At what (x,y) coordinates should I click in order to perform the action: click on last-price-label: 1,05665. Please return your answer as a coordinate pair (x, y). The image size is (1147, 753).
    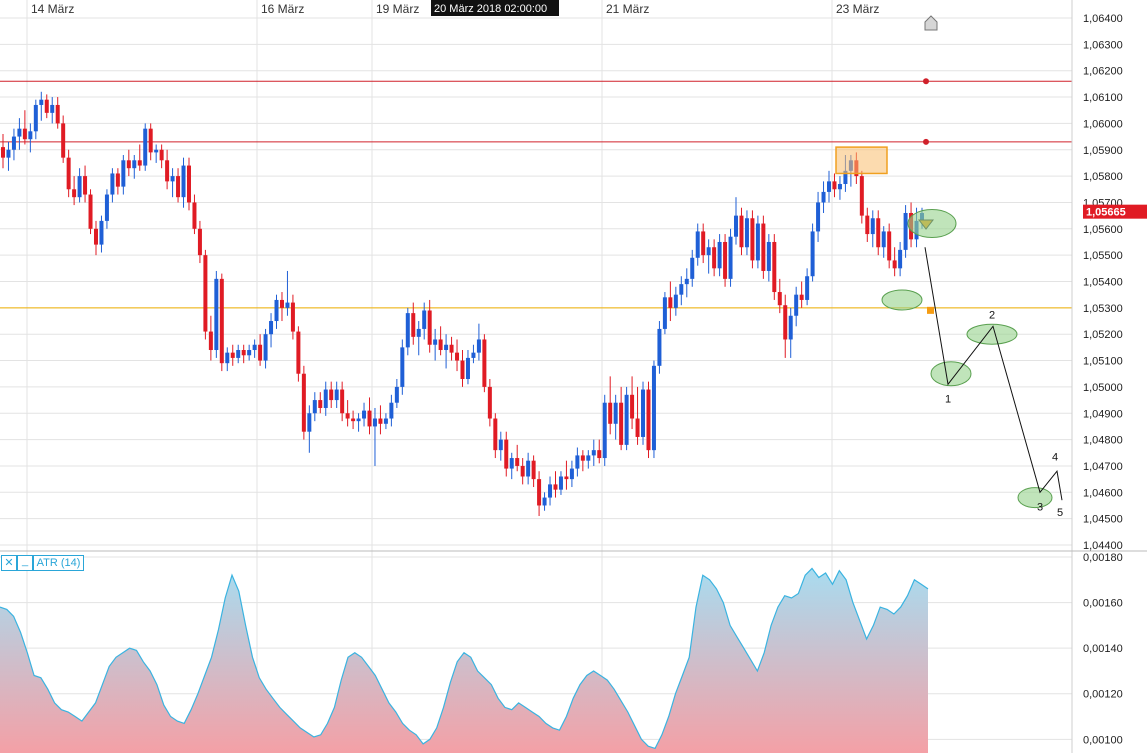
    Looking at the image, I should click on (1106, 213).